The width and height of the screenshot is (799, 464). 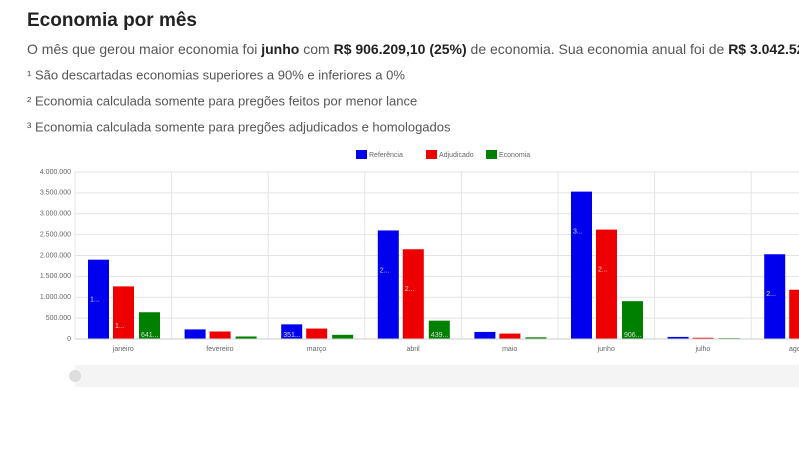 What do you see at coordinates (69, 339) in the screenshot?
I see `y-tick-label: 0` at bounding box center [69, 339].